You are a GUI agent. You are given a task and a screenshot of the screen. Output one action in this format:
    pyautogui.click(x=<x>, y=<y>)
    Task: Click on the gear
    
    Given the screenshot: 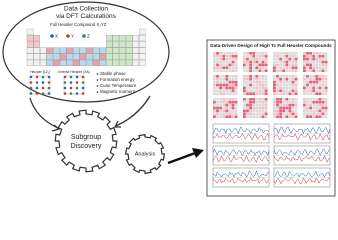 What is the action you would take?
    pyautogui.click(x=145, y=154)
    